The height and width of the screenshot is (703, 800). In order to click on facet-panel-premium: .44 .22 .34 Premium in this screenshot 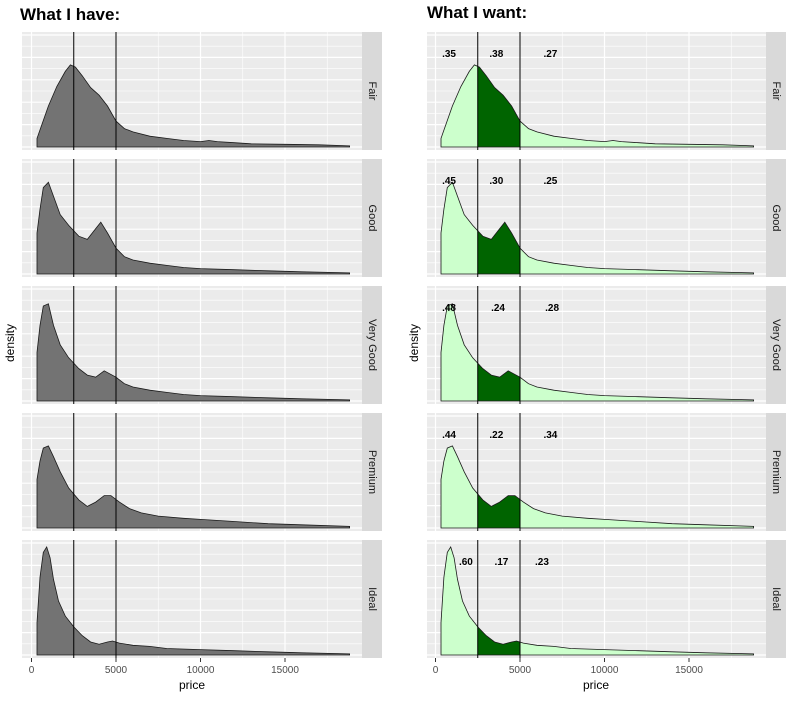, I will do `click(606, 472)`.